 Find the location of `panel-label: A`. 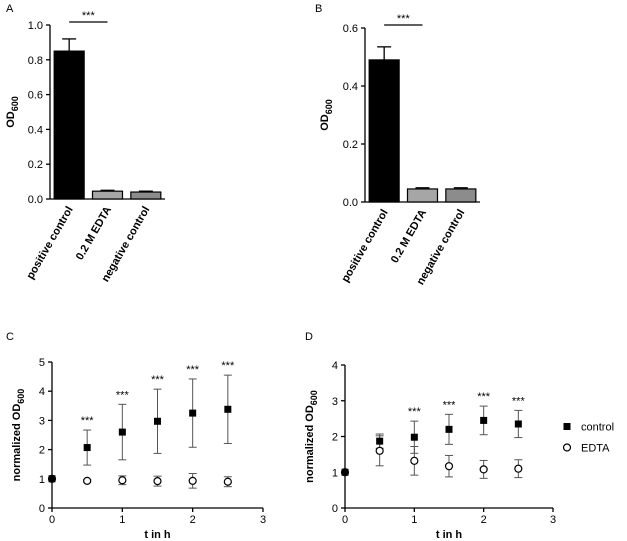

panel-label: A is located at coordinates (10, 9).